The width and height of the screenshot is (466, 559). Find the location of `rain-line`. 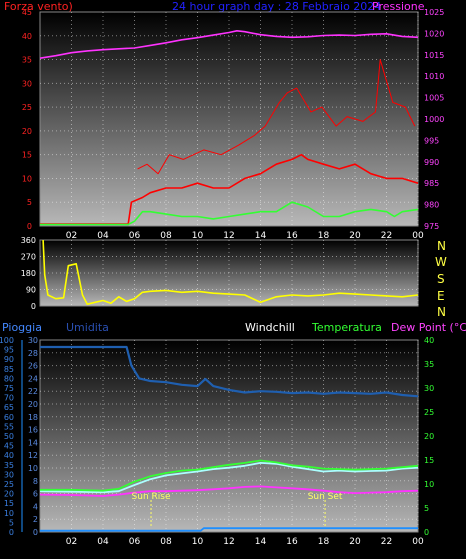

rain-line is located at coordinates (229, 529).